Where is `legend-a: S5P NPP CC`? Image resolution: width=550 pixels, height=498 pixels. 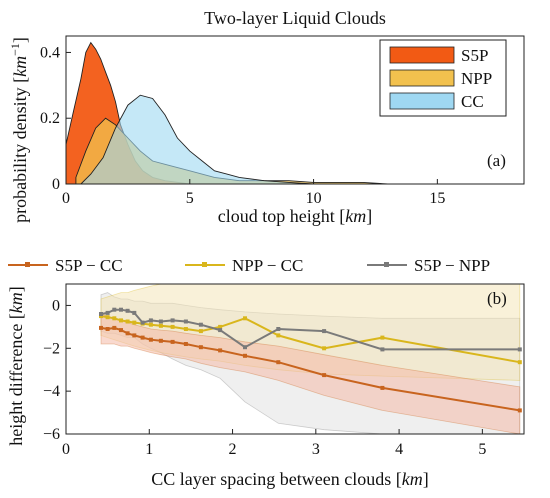 legend-a: S5P NPP CC is located at coordinates (443, 78).